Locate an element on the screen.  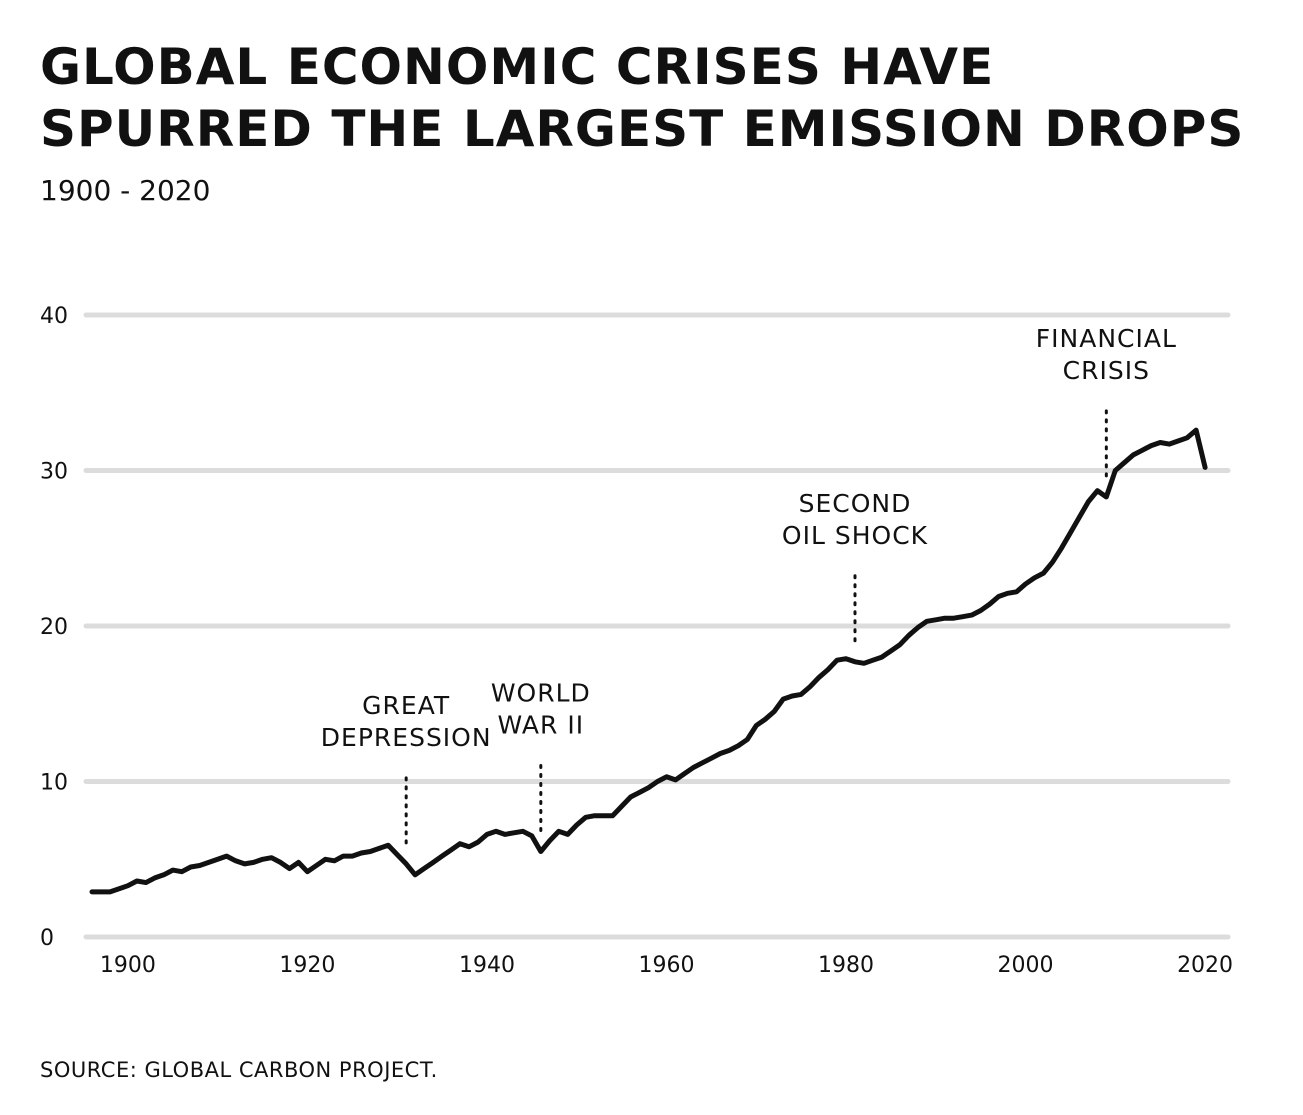
annotation-label-2-line-1: WORLD is located at coordinates (541, 692).